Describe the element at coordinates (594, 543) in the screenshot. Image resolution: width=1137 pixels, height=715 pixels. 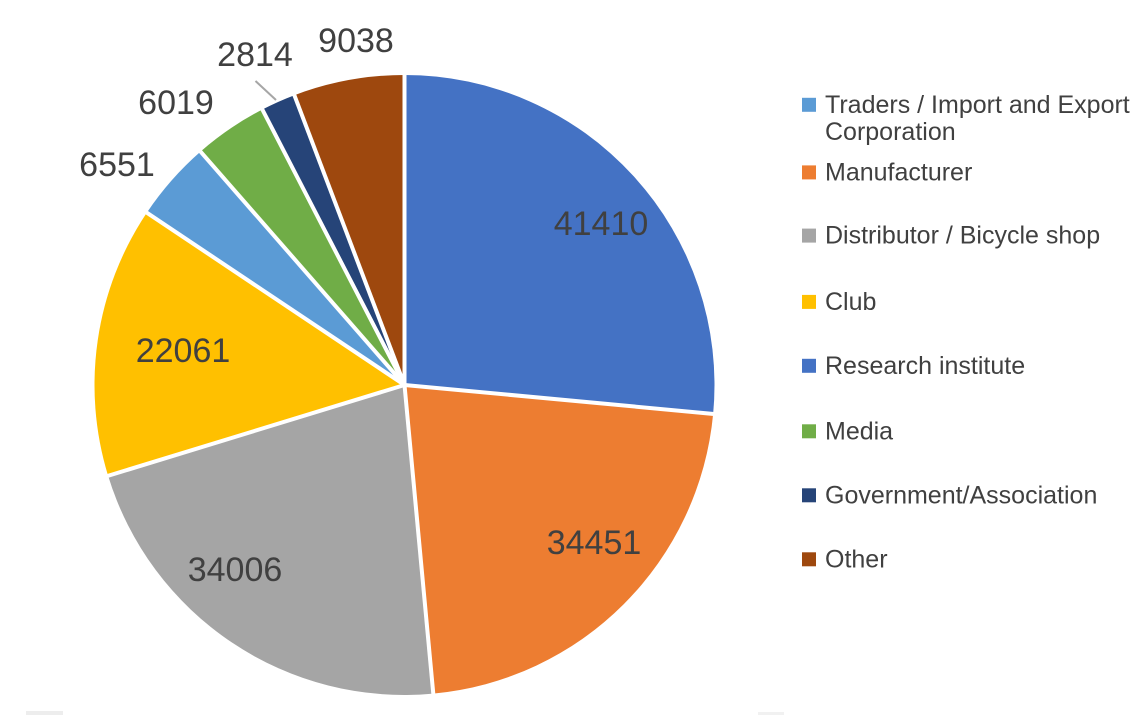
I see `svg-text: 34451` at that location.